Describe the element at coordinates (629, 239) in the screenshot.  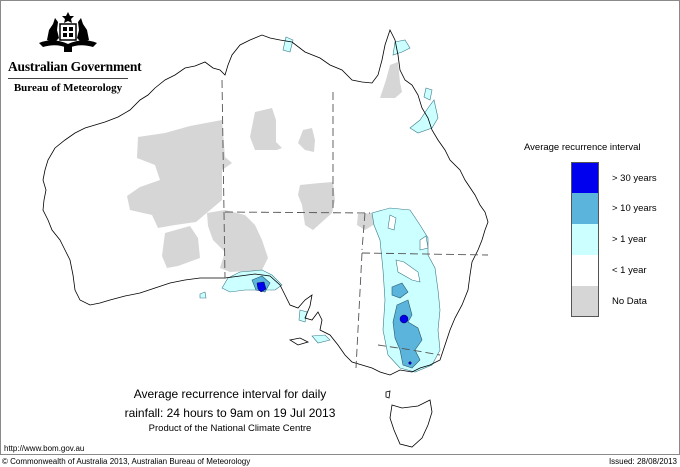
I see `legend-label: > 1 year` at that location.